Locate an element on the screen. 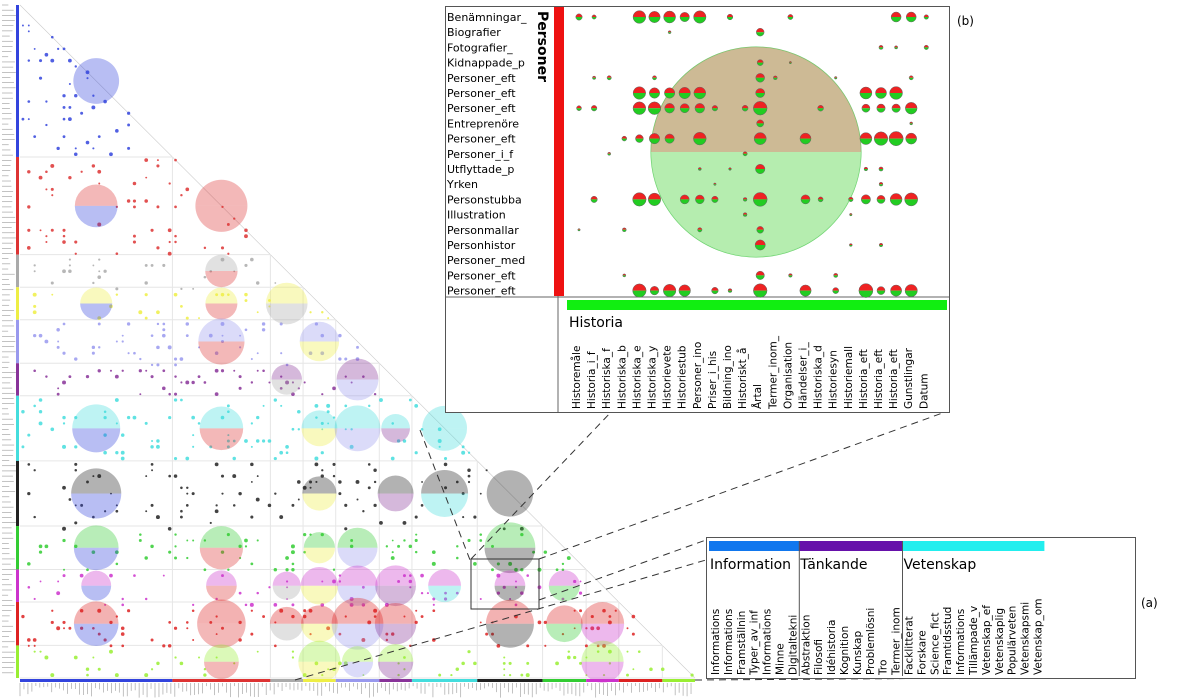  panel-b-column-label: Årtal is located at coordinates (757, 396).